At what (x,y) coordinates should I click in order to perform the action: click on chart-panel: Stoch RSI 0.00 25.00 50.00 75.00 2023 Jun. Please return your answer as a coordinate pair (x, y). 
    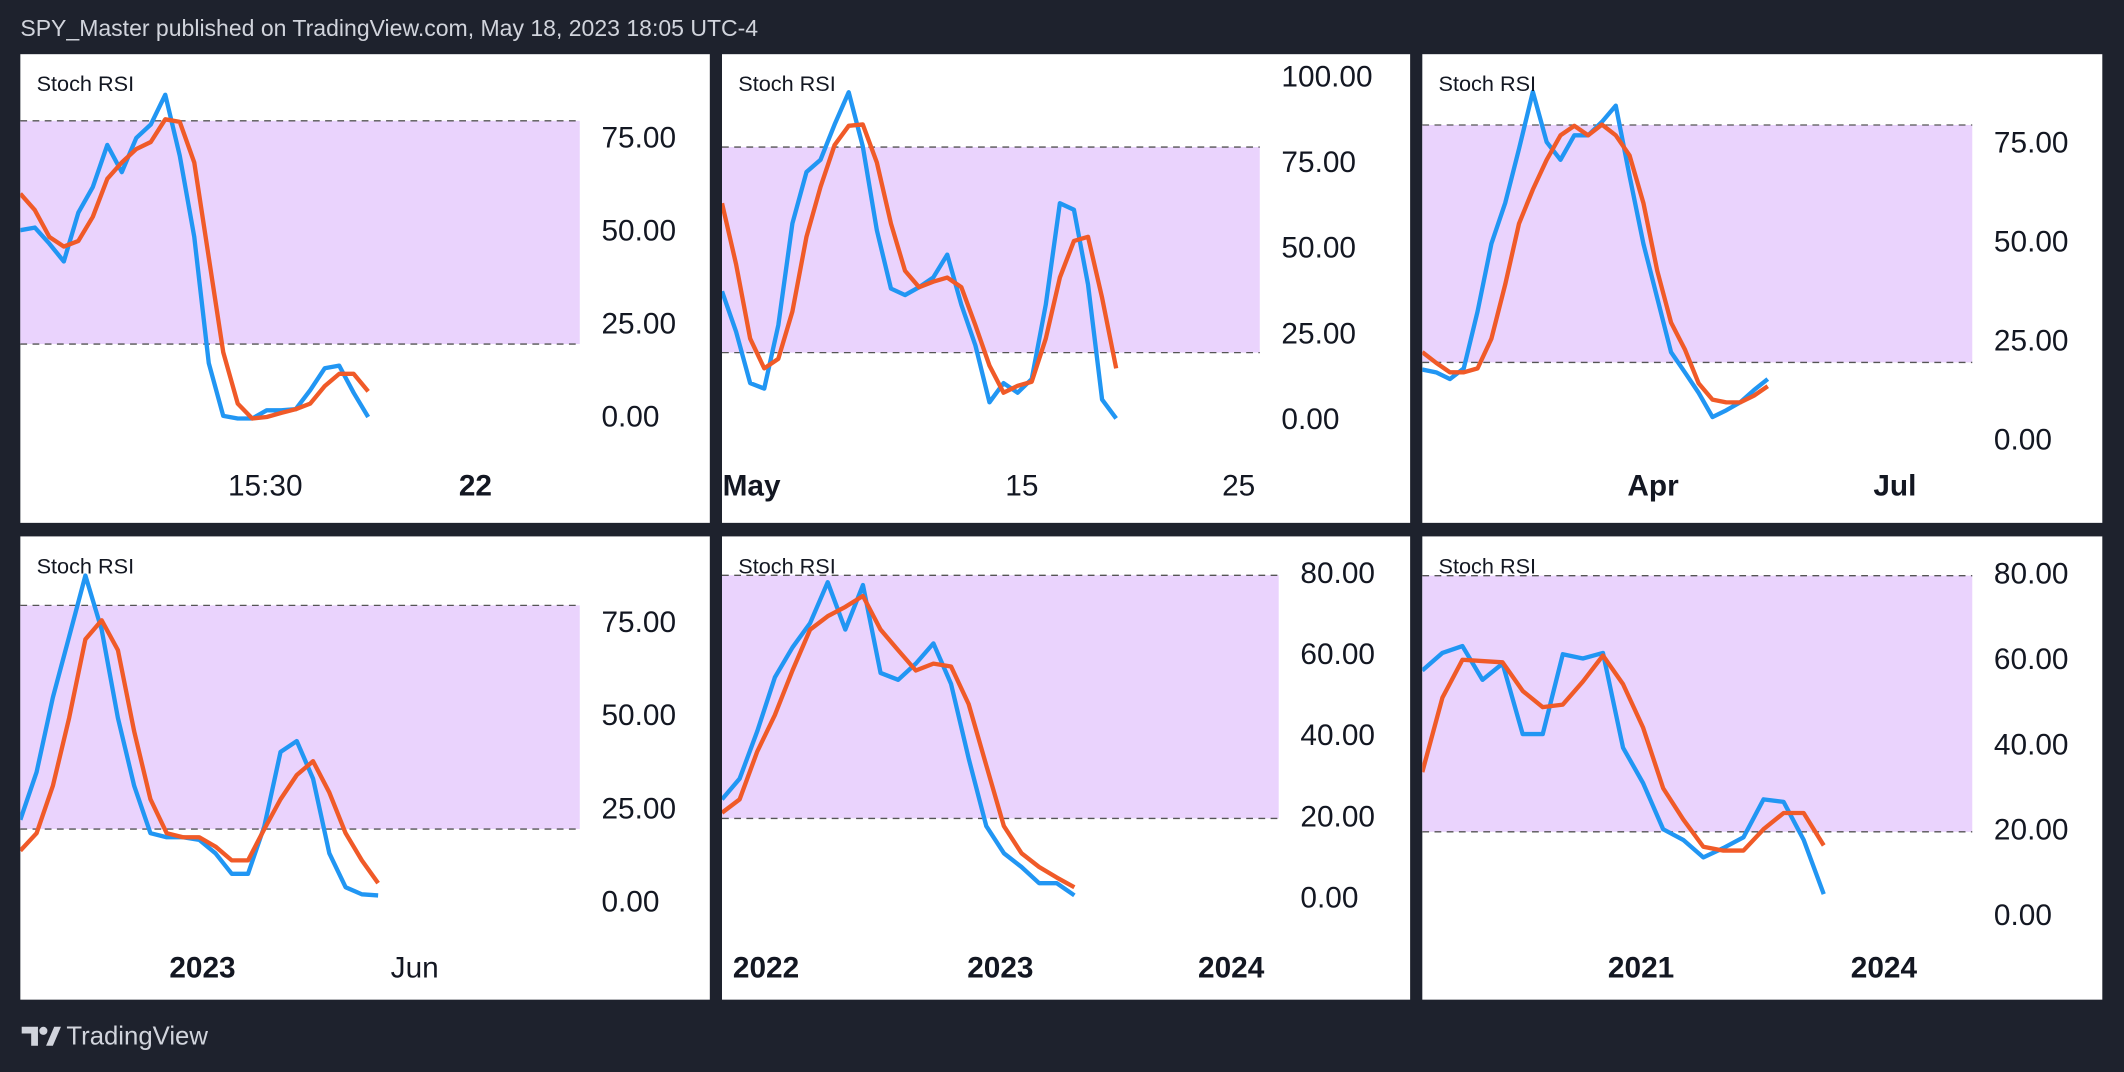
    Looking at the image, I should click on (365, 768).